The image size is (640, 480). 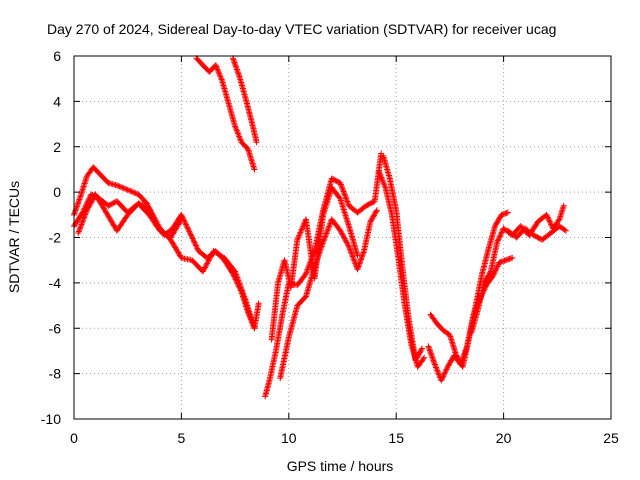 What do you see at coordinates (244, 100) in the screenshot?
I see `series-track-e` at bounding box center [244, 100].